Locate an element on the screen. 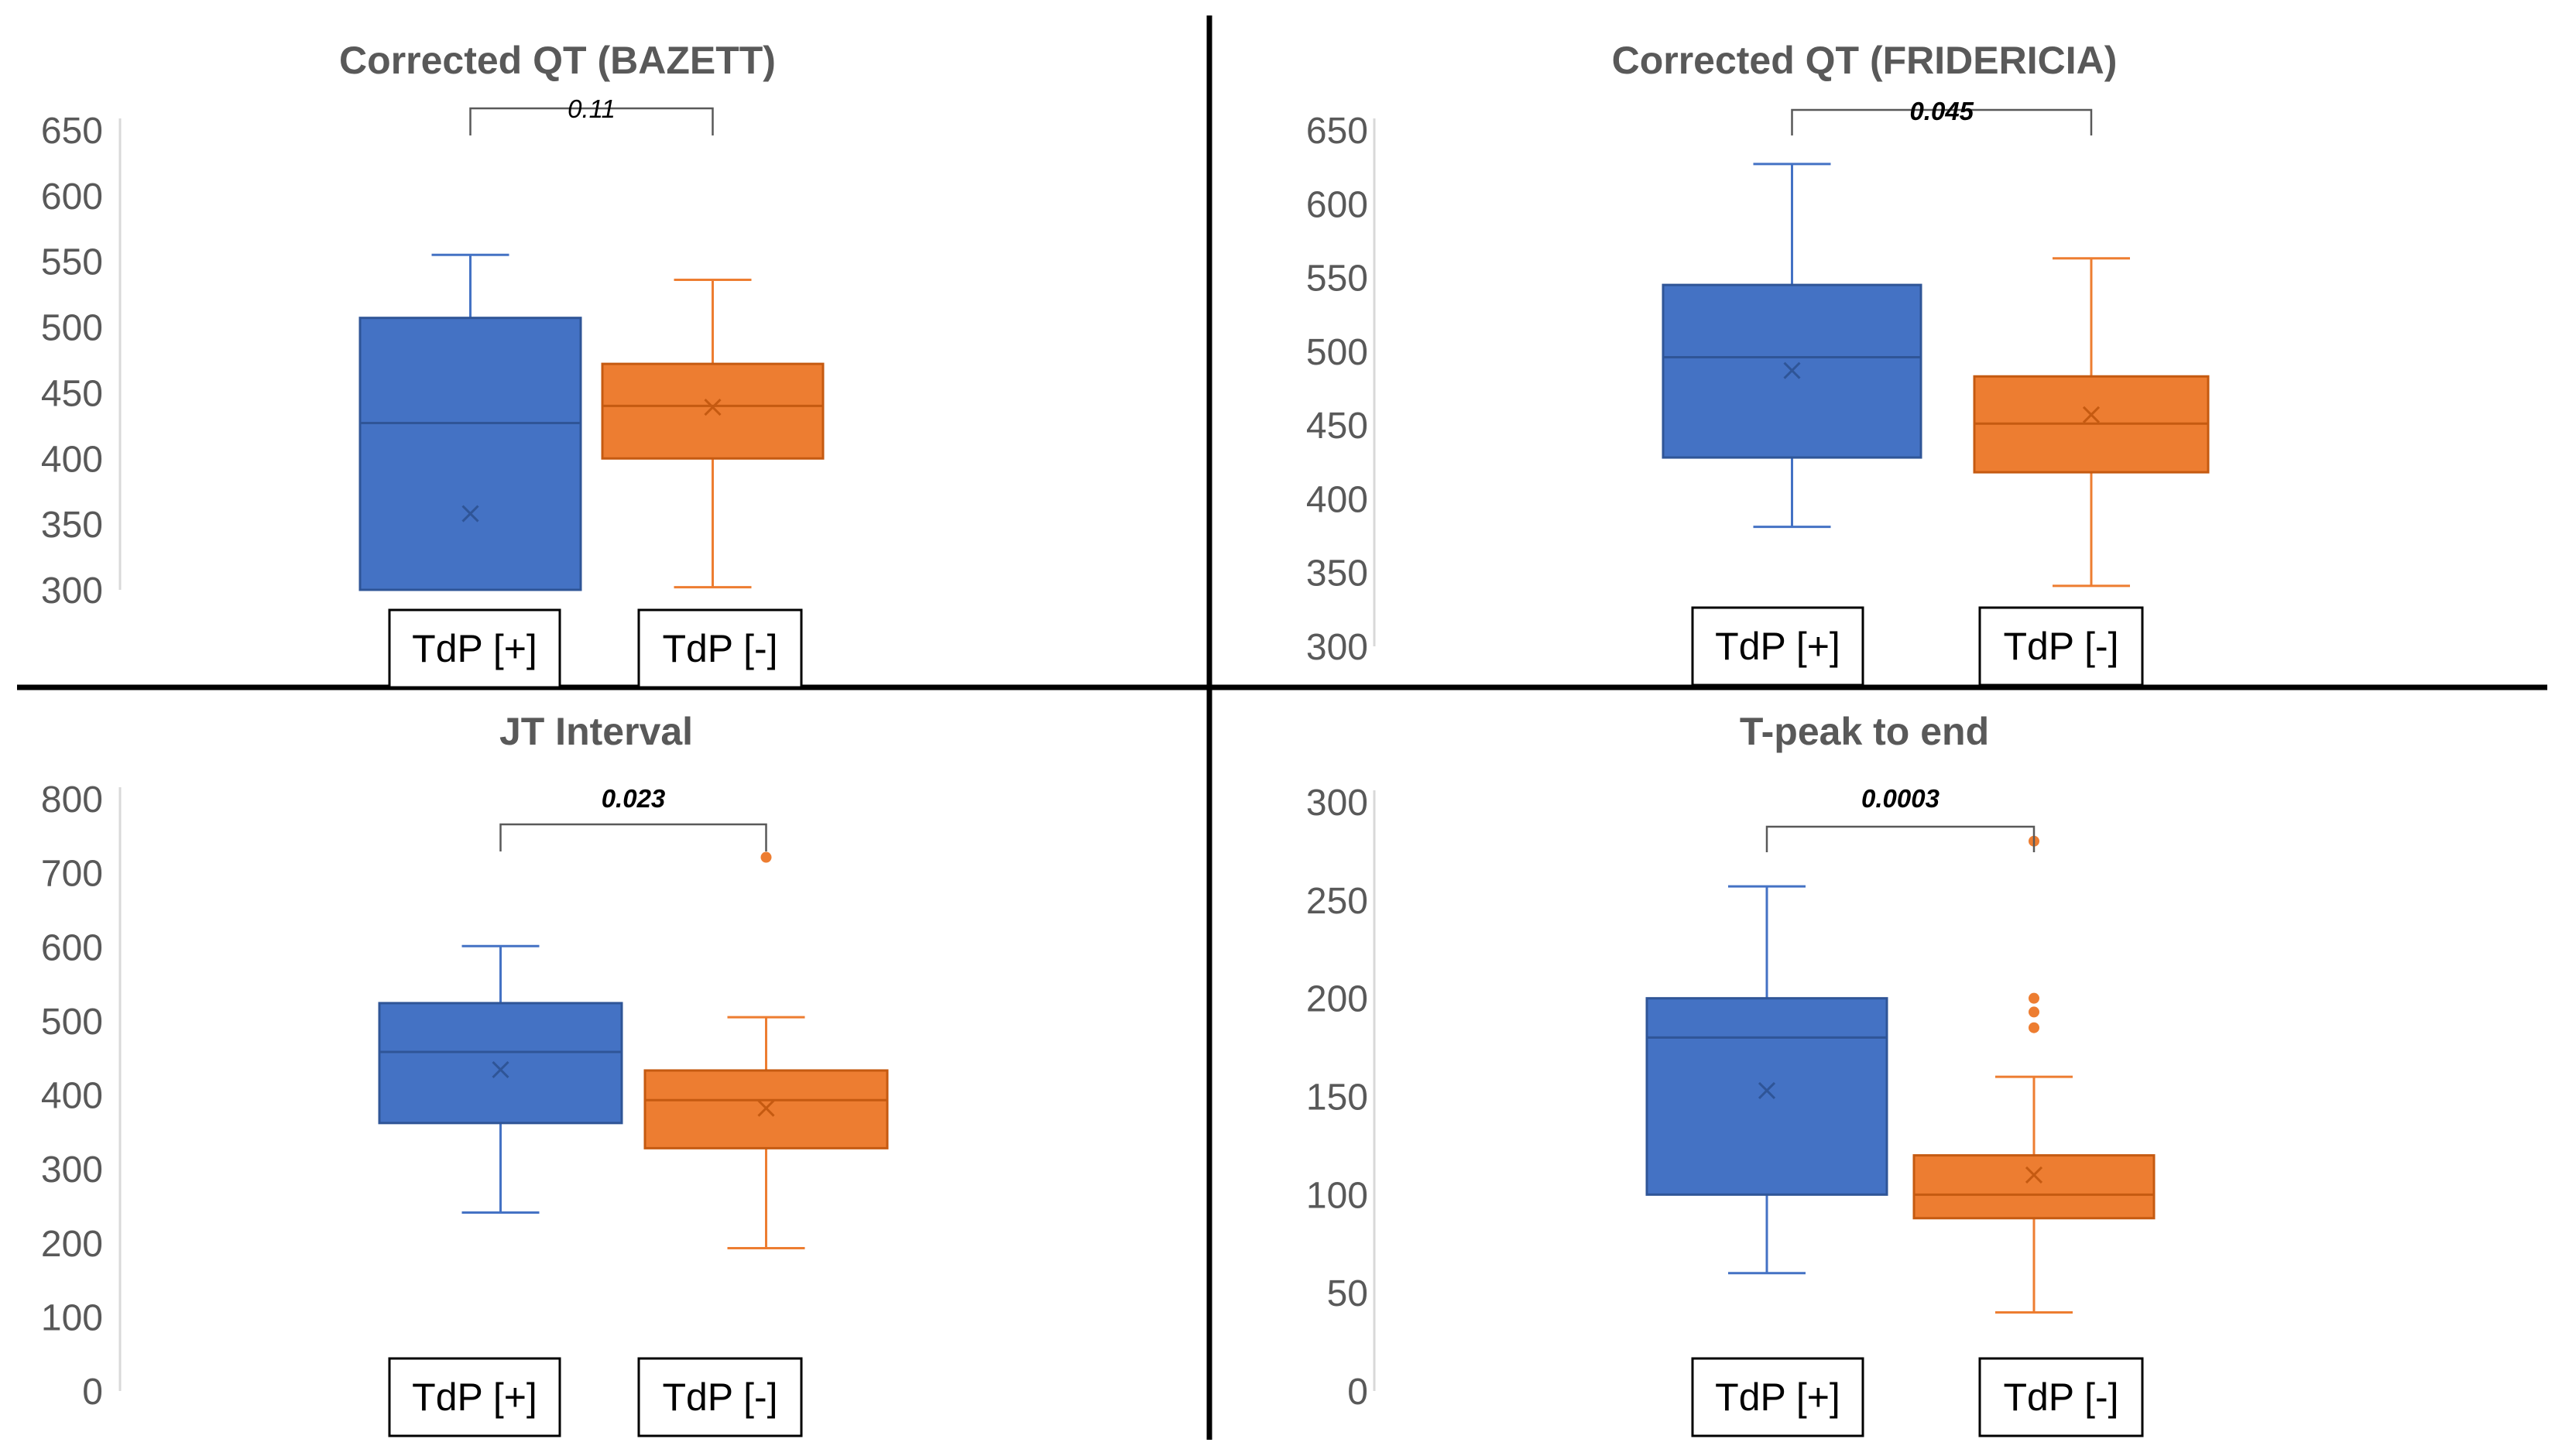 This screenshot has width=2562, height=1456. p-value-label: 0.045 is located at coordinates (1941, 111).